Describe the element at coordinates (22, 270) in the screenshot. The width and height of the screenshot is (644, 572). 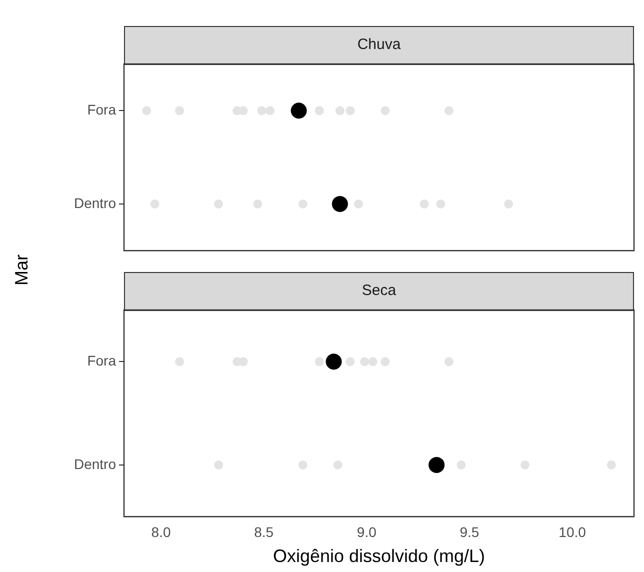
I see `y-axis-title: Mar` at that location.